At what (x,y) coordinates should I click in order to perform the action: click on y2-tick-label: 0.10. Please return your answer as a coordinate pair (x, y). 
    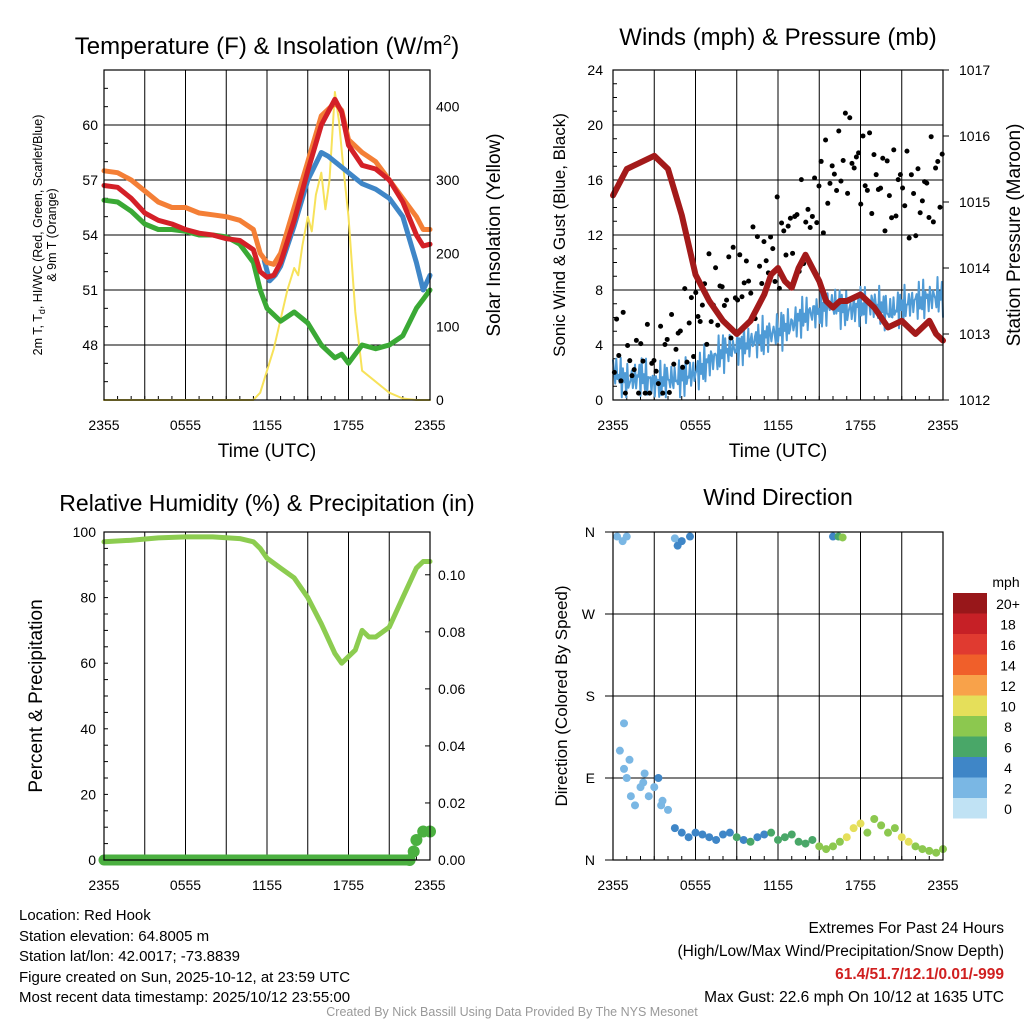
    Looking at the image, I should click on (451, 575).